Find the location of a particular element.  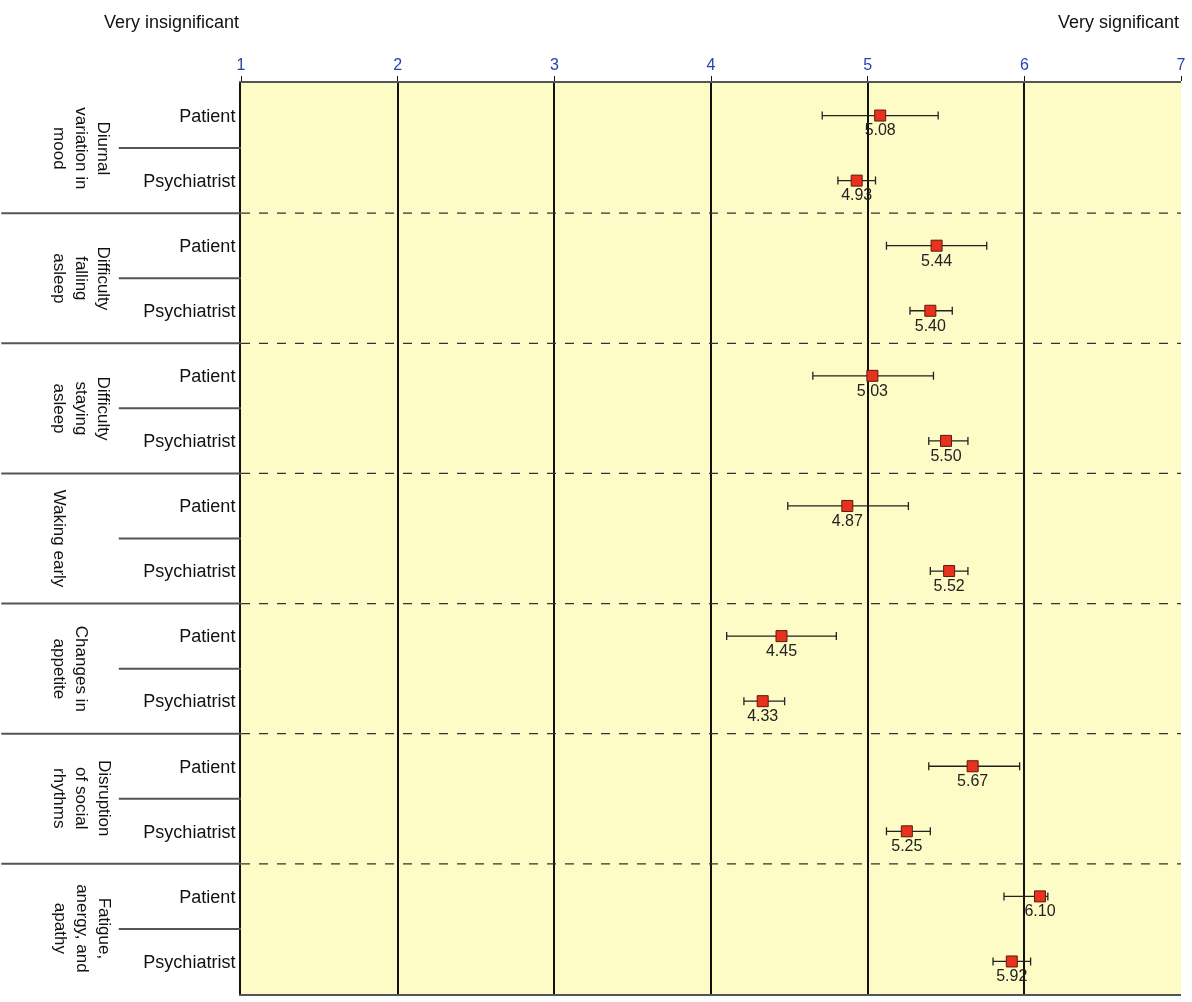

data-label: 5.40 is located at coordinates (930, 325).